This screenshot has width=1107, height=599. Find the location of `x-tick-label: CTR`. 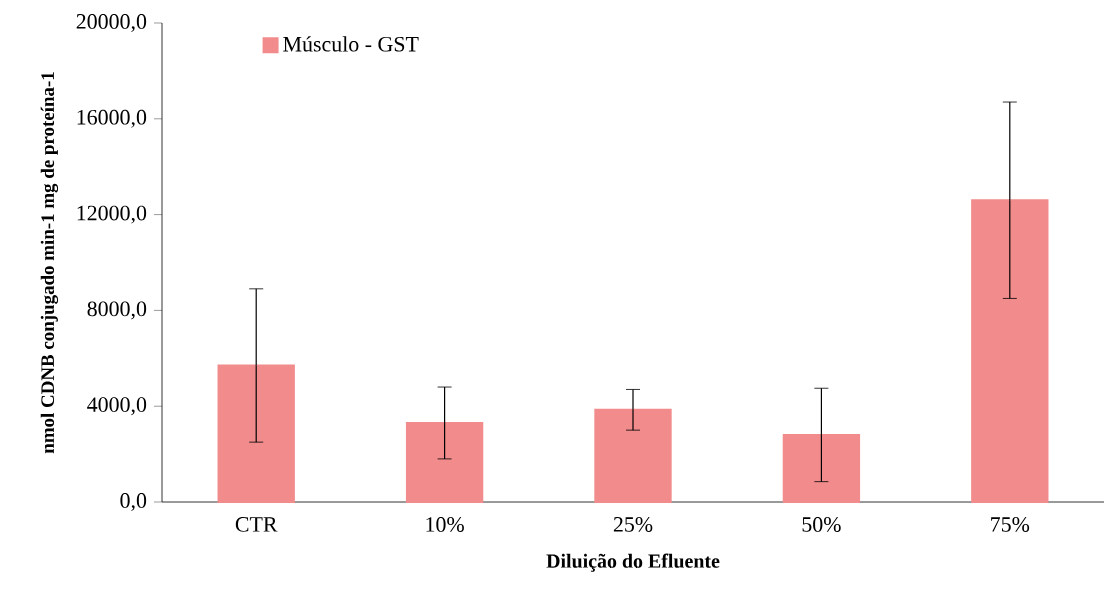

x-tick-label: CTR is located at coordinates (256, 524).